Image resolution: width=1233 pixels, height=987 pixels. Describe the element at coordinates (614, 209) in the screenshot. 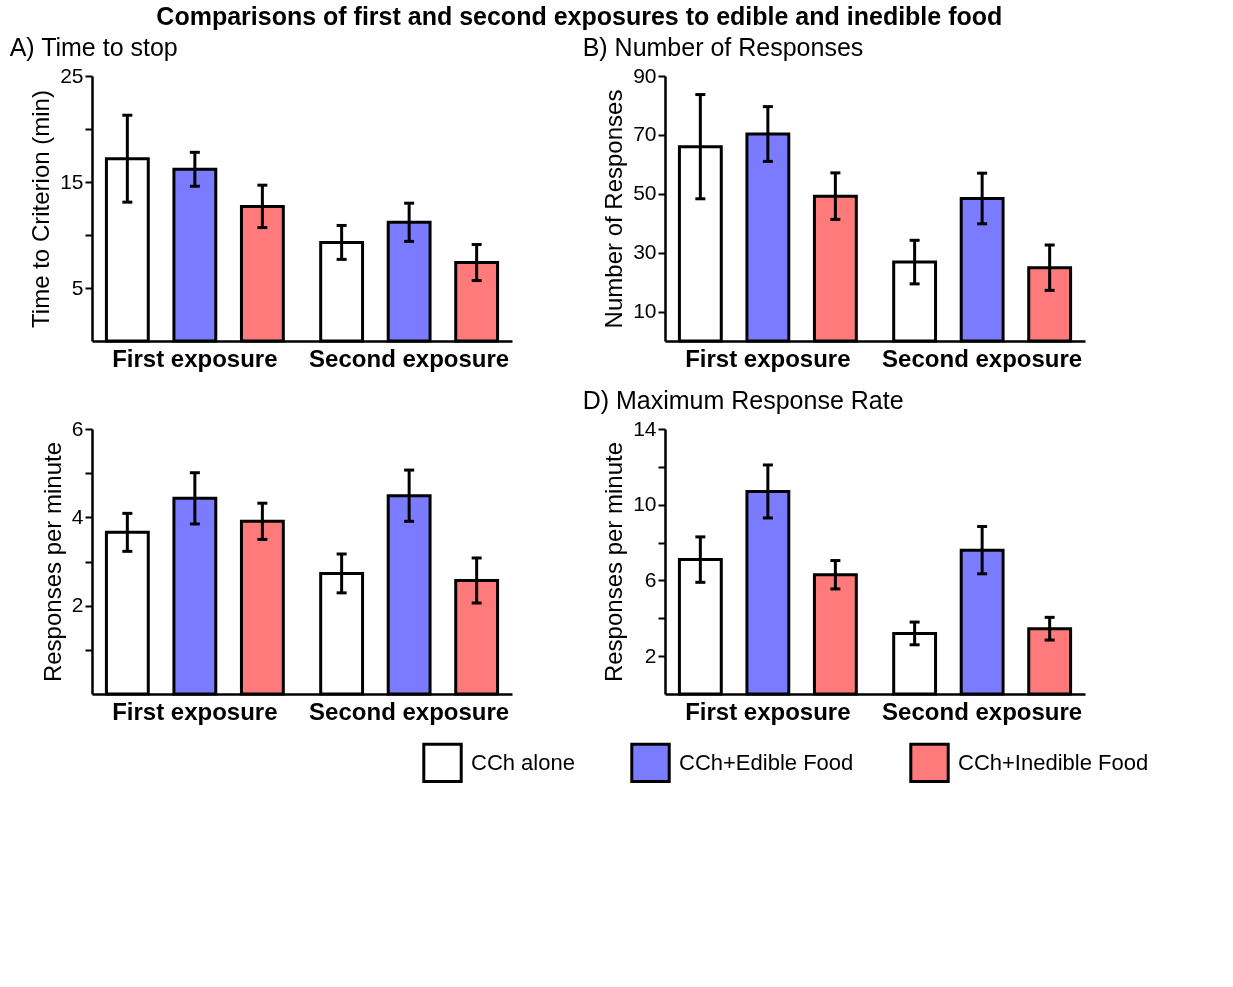

I see `y-axis-title: Number of Responses` at that location.